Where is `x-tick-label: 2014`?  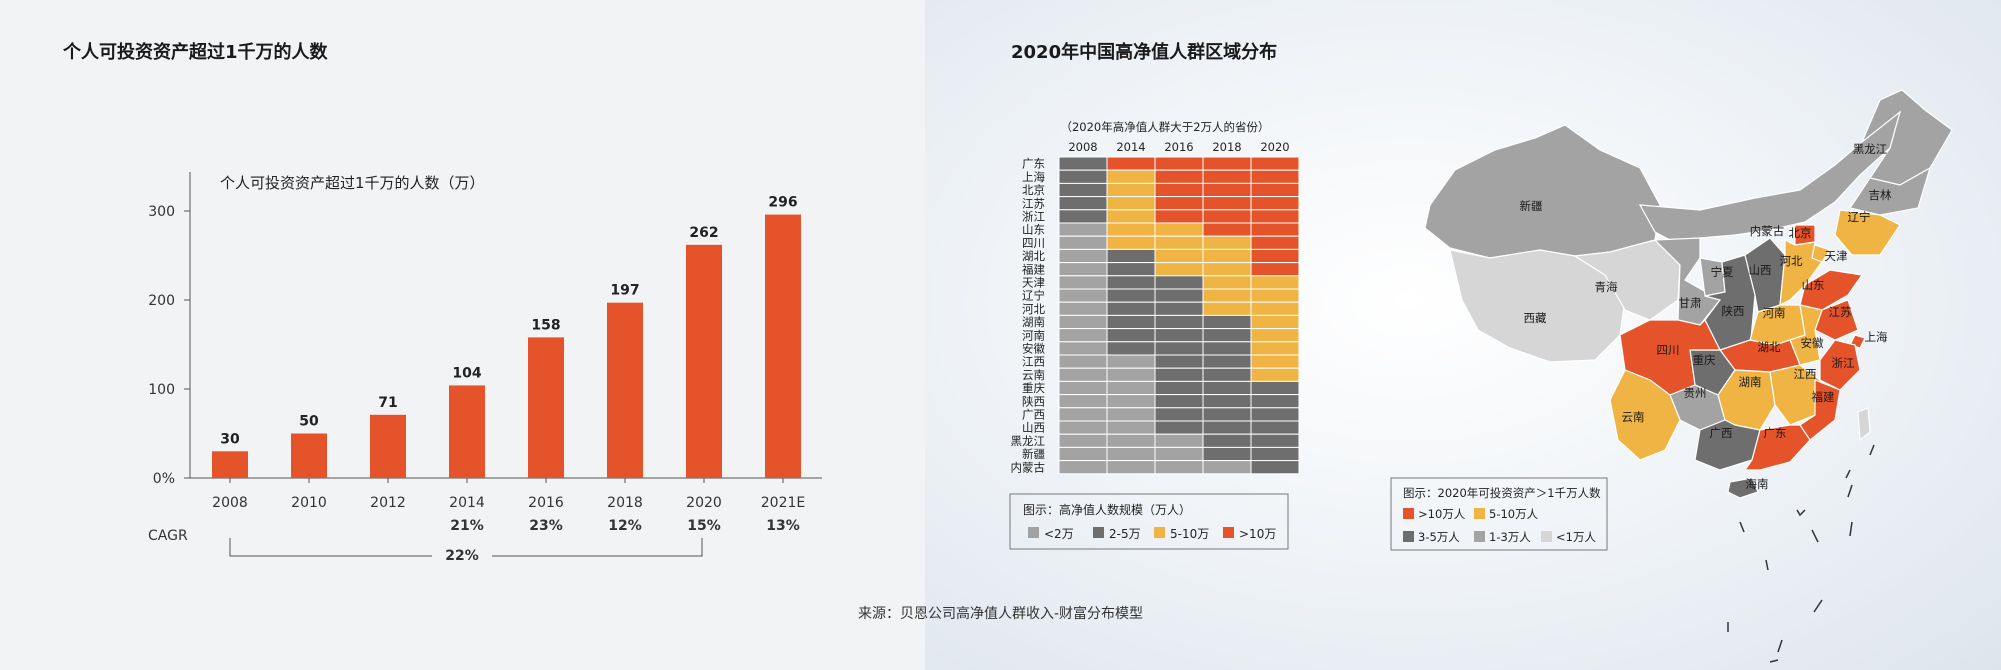 x-tick-label: 2014 is located at coordinates (467, 503).